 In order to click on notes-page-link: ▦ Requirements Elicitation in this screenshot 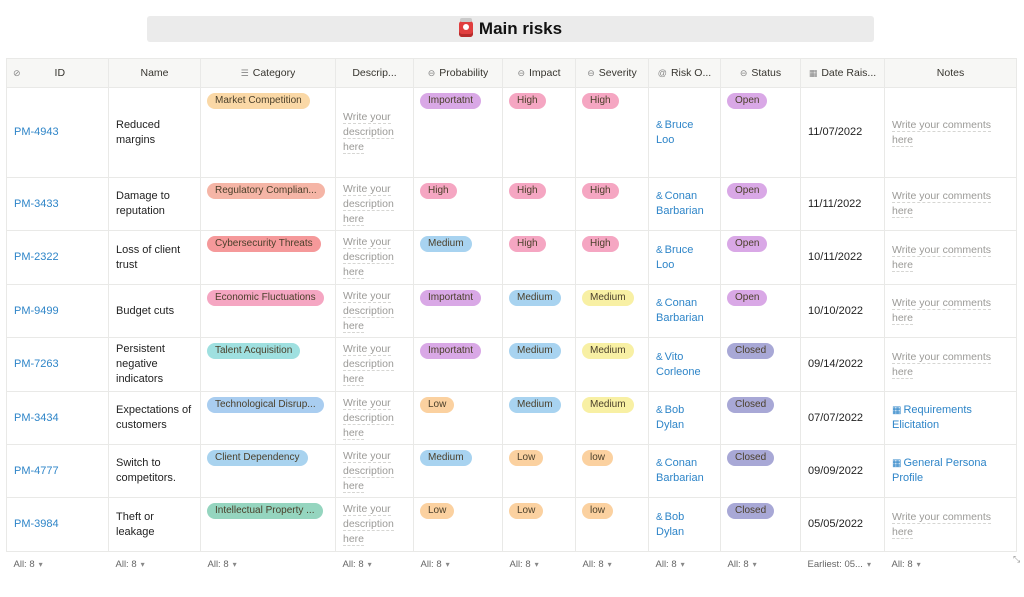, I will do `click(951, 418)`.